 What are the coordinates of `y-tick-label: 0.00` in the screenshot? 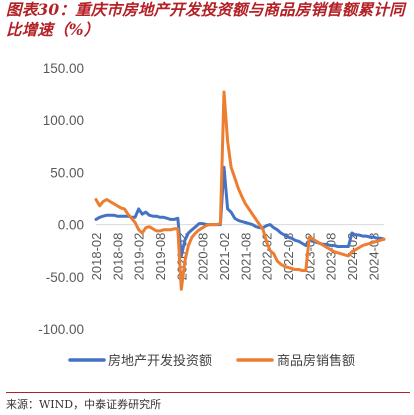 It's located at (71, 225).